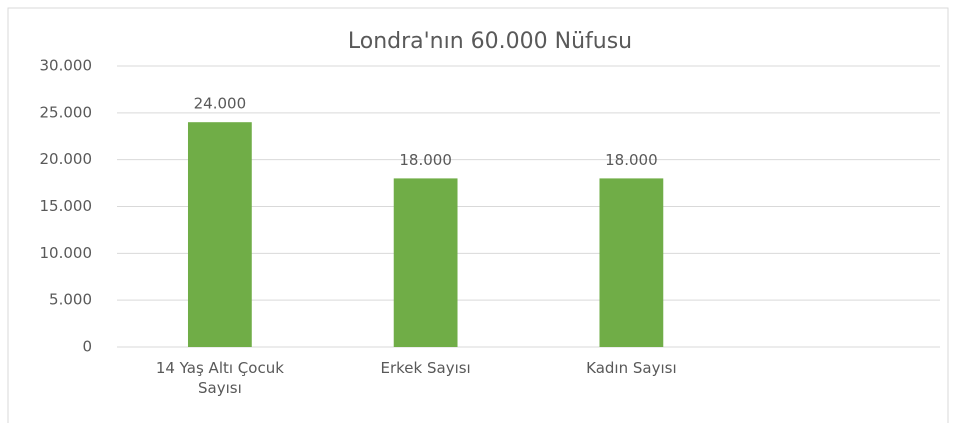  Describe the element at coordinates (66, 253) in the screenshot. I see `y-tick-label: 10.000` at that location.